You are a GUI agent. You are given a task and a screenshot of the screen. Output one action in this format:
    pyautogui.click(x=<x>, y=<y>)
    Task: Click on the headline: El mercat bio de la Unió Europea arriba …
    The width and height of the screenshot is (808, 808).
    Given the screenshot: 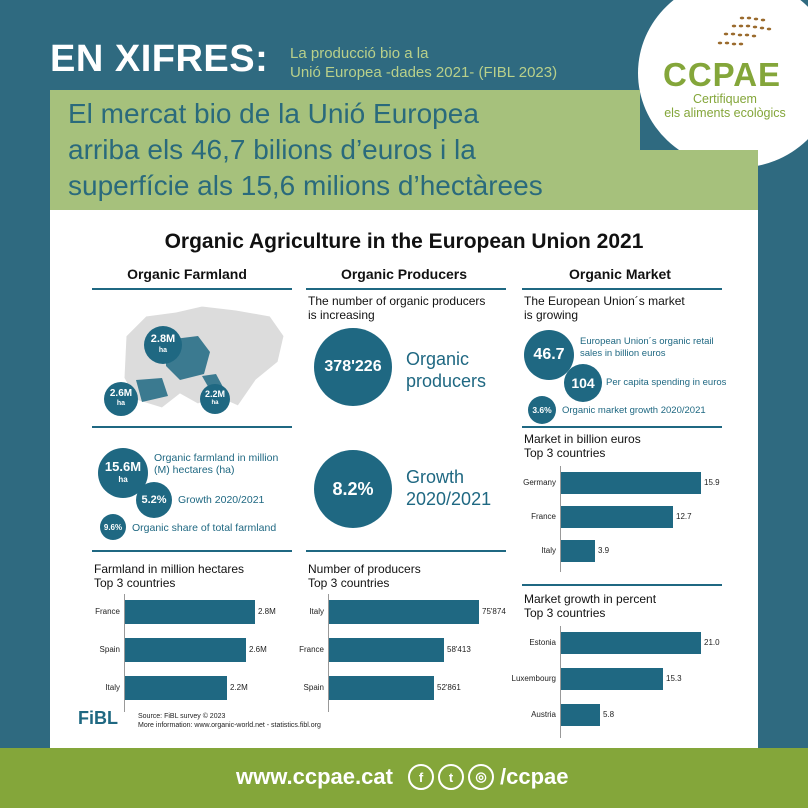 What is the action you would take?
    pyautogui.click(x=368, y=150)
    